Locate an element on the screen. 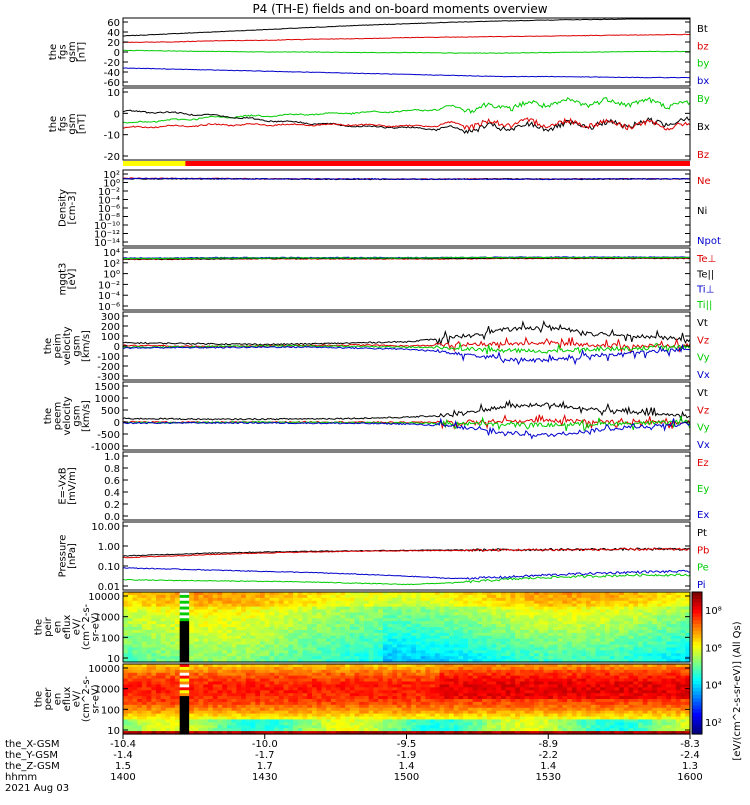 This screenshot has width=750, height=805. ytick-label: 10000 is located at coordinates (104, 597).